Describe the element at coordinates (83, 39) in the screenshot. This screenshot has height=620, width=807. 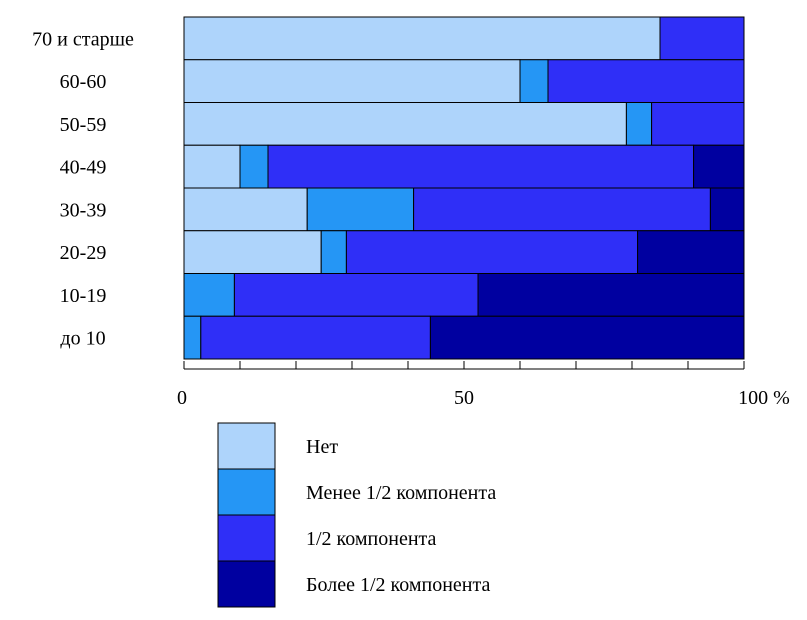
I see `y-tick-label-70-и-старше: 70 и старше` at that location.